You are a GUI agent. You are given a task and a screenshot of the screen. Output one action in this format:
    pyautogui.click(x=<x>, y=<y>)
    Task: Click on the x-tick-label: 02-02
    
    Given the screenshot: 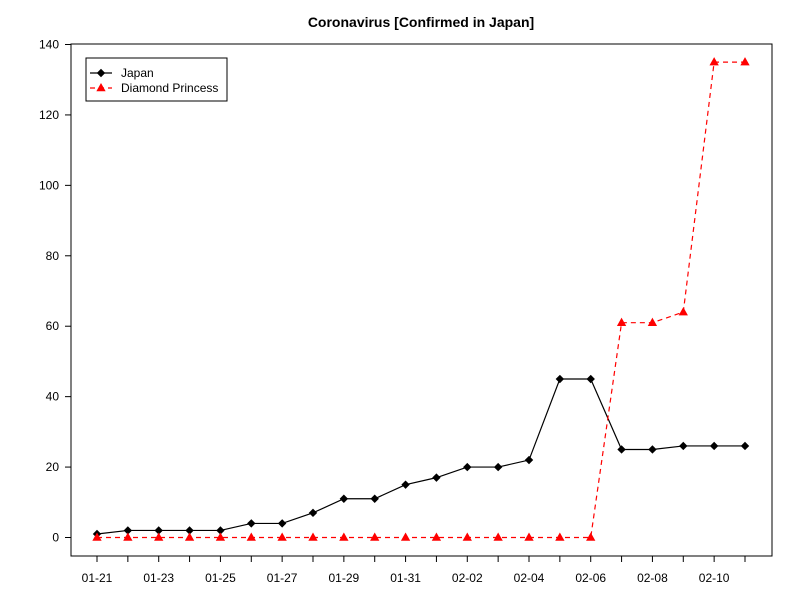 What is the action you would take?
    pyautogui.click(x=467, y=578)
    